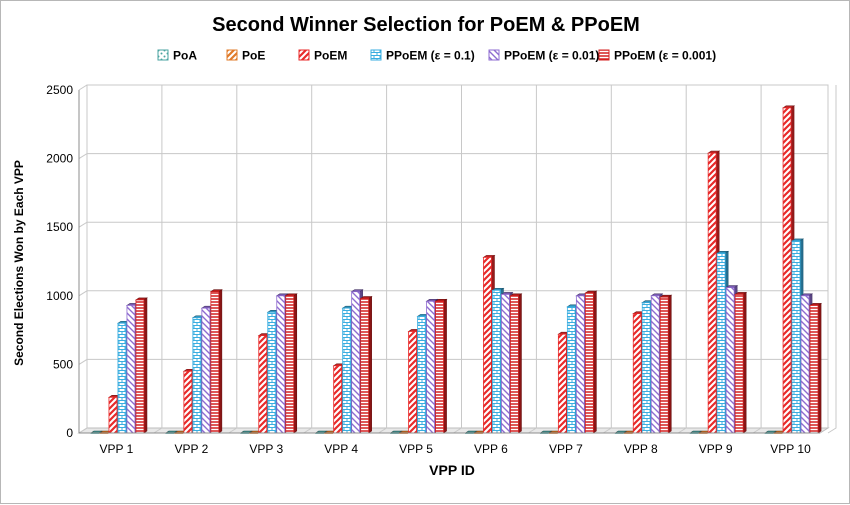 The height and width of the screenshot is (505, 850). Describe the element at coordinates (266, 449) in the screenshot. I see `x-tick-label: VPP 3` at that location.